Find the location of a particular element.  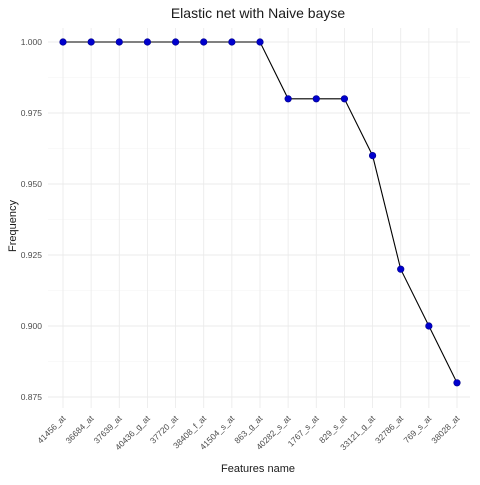

y-tick-label: 0.875 is located at coordinates (32, 397).